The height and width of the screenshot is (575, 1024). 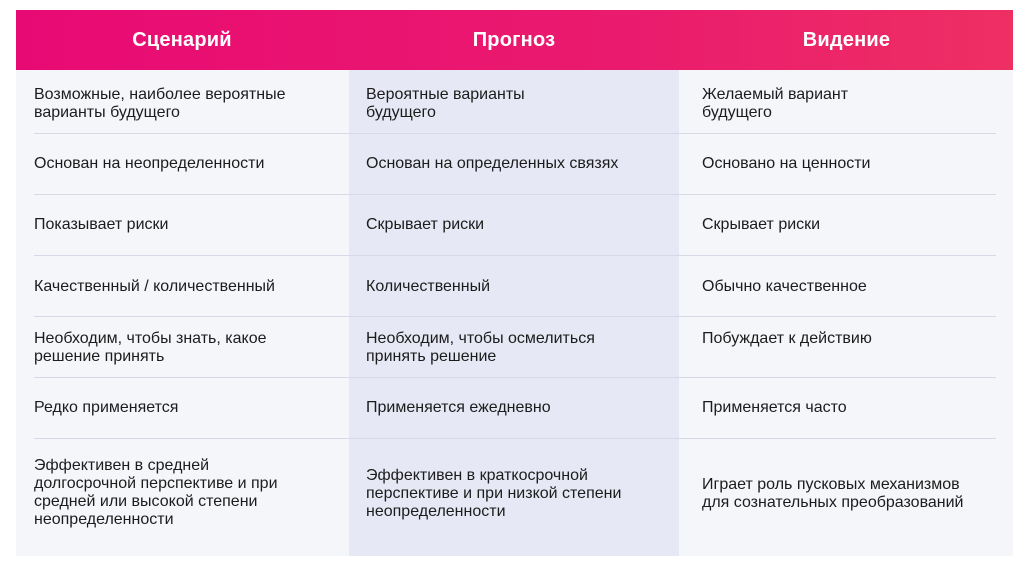 I want to click on cell-forecast: Количественный, so click(x=428, y=286).